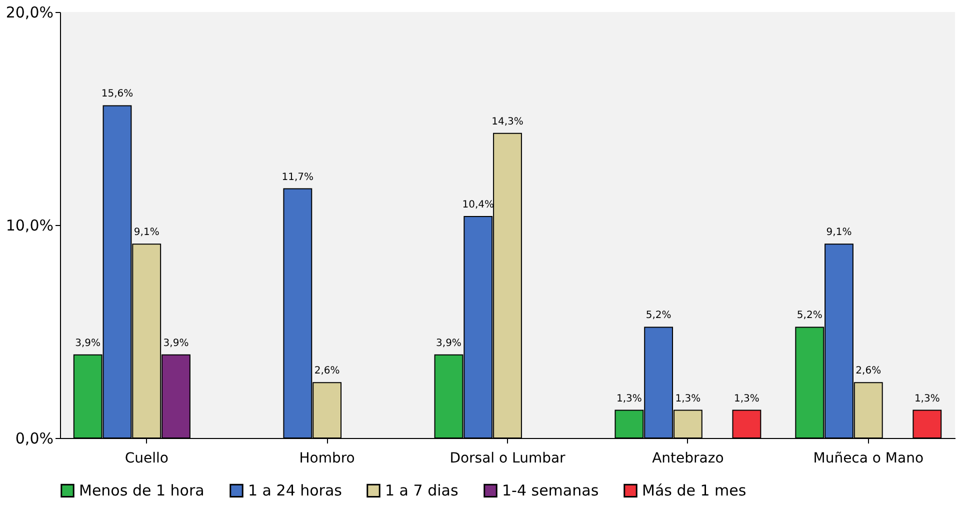 The image size is (974, 518). What do you see at coordinates (694, 491) in the screenshot?
I see `legend-label: Más de 1 mes` at bounding box center [694, 491].